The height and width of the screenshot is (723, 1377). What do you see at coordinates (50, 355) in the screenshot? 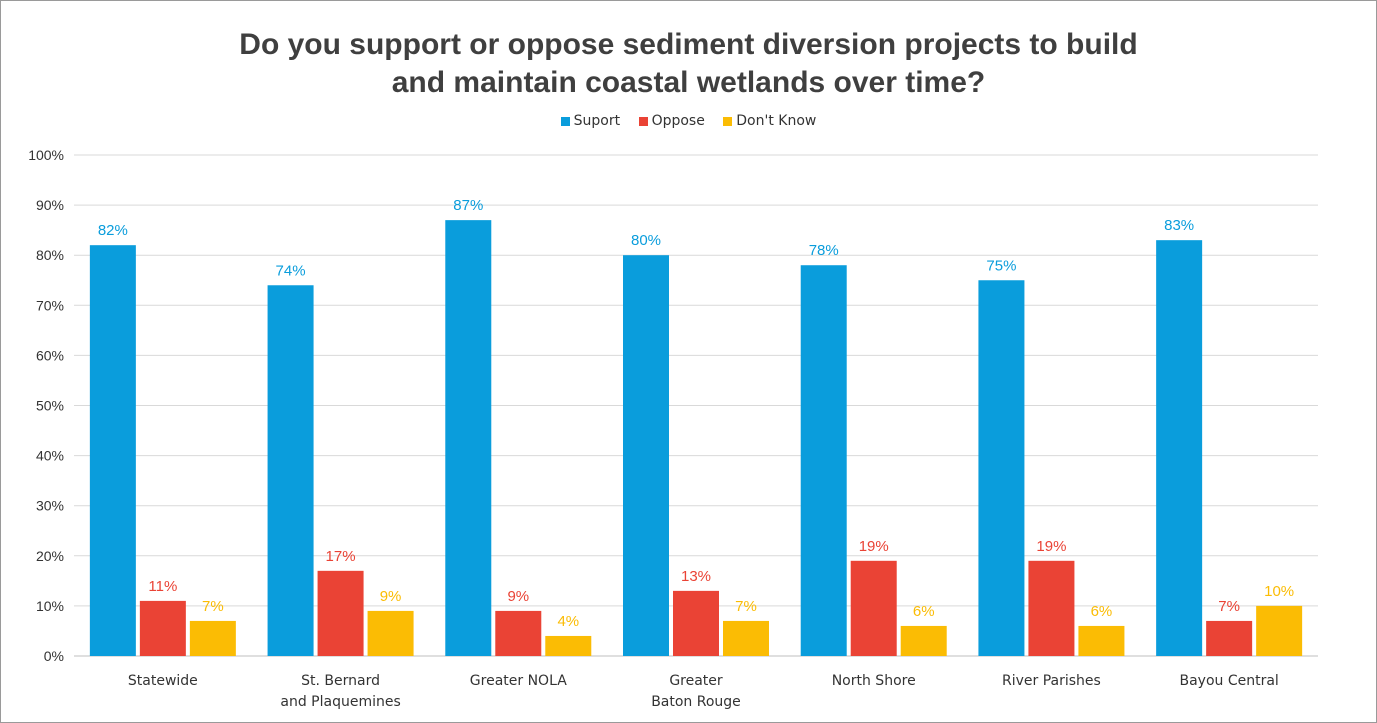
I see `y-tick-label: 60%` at bounding box center [50, 355].